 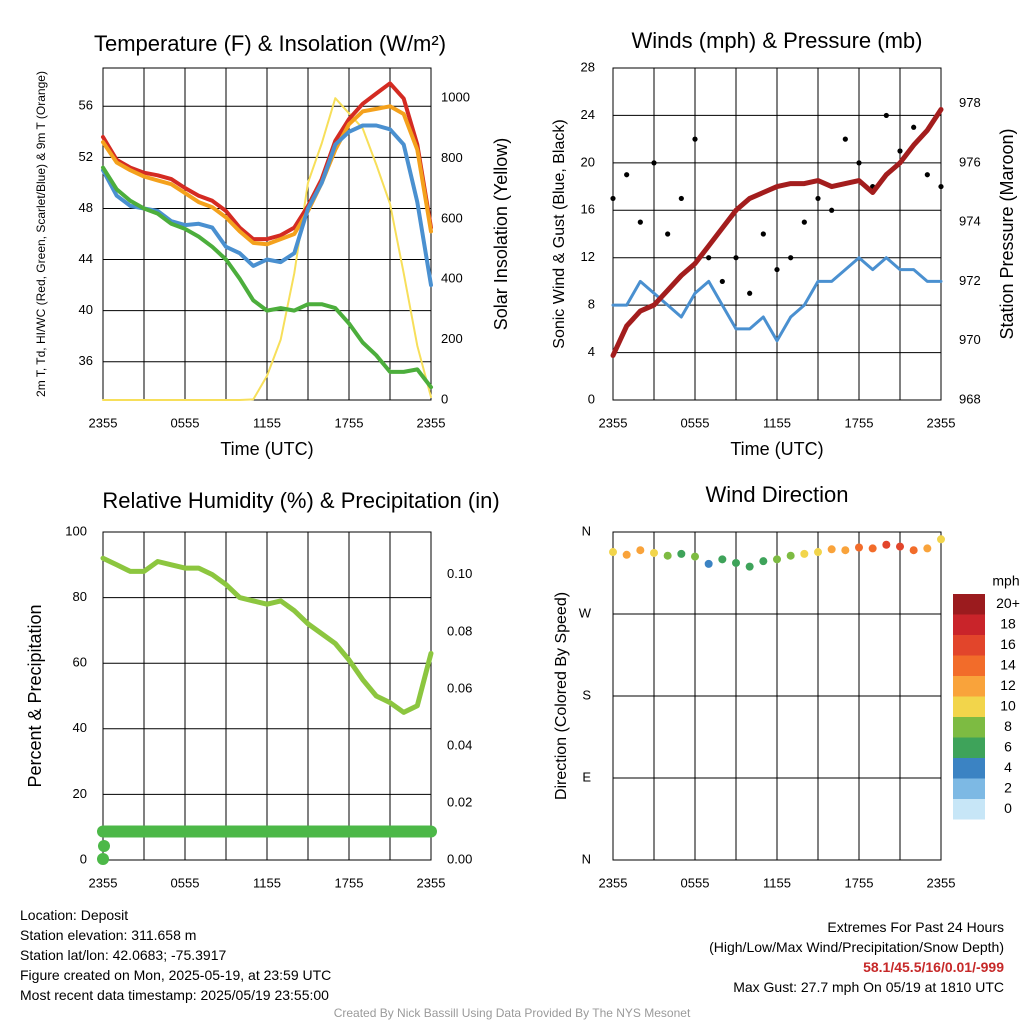 What do you see at coordinates (1008, 623) in the screenshot?
I see `legend-label: 18` at bounding box center [1008, 623].